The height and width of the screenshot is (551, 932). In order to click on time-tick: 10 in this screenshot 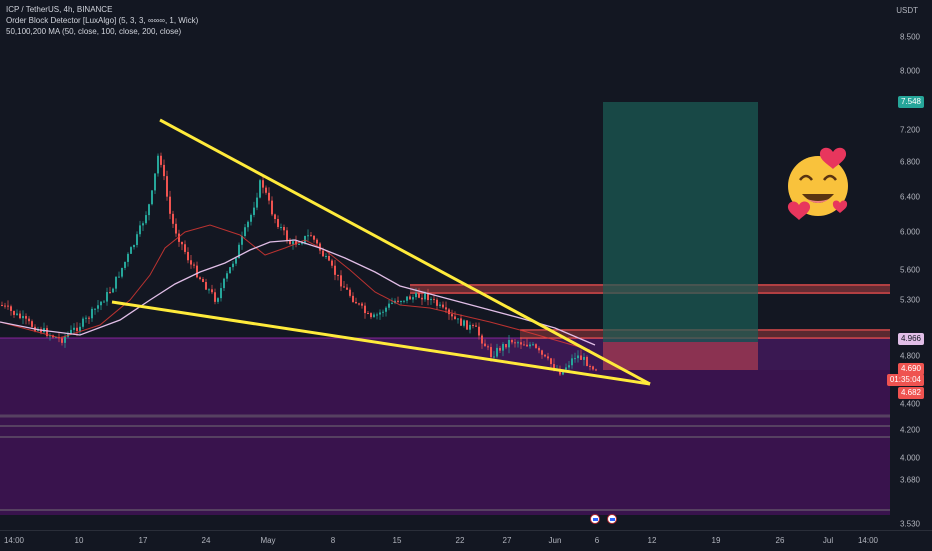, I will do `click(79, 540)`.